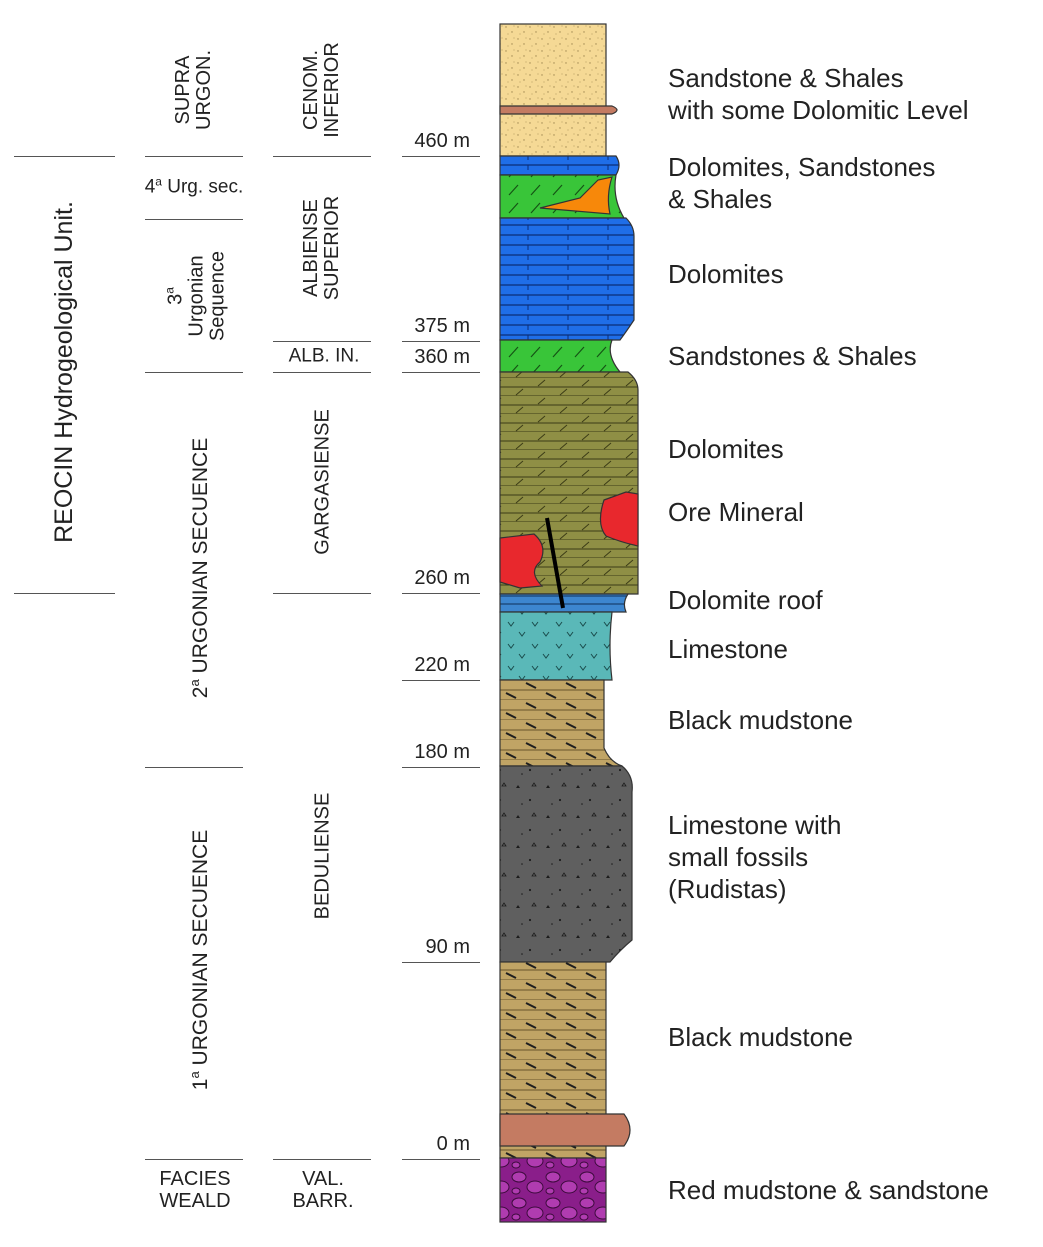  I want to click on hydro-unit-label: REOCIN Hydrogeological Unit., so click(63, 372).